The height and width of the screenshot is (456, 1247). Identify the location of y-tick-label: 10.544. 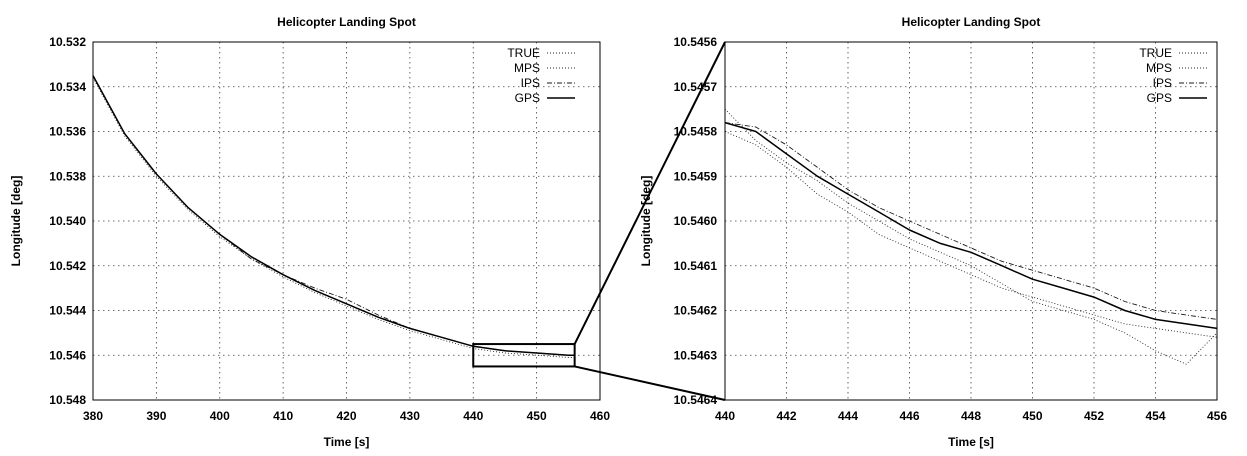
(67, 311).